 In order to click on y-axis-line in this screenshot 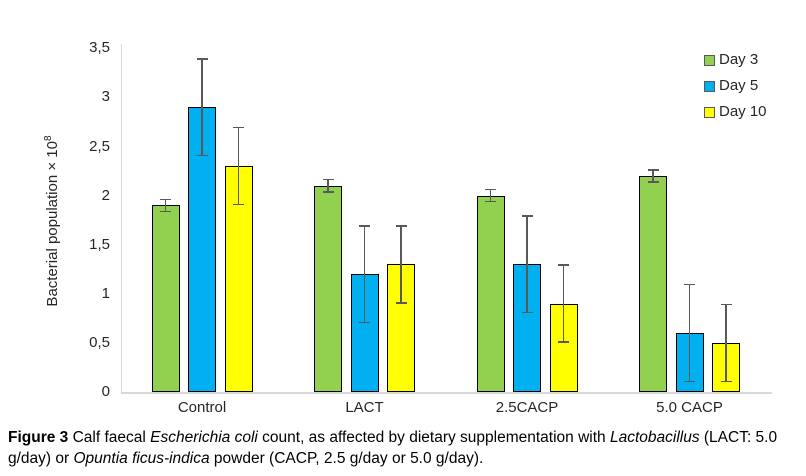, I will do `click(121, 218)`.